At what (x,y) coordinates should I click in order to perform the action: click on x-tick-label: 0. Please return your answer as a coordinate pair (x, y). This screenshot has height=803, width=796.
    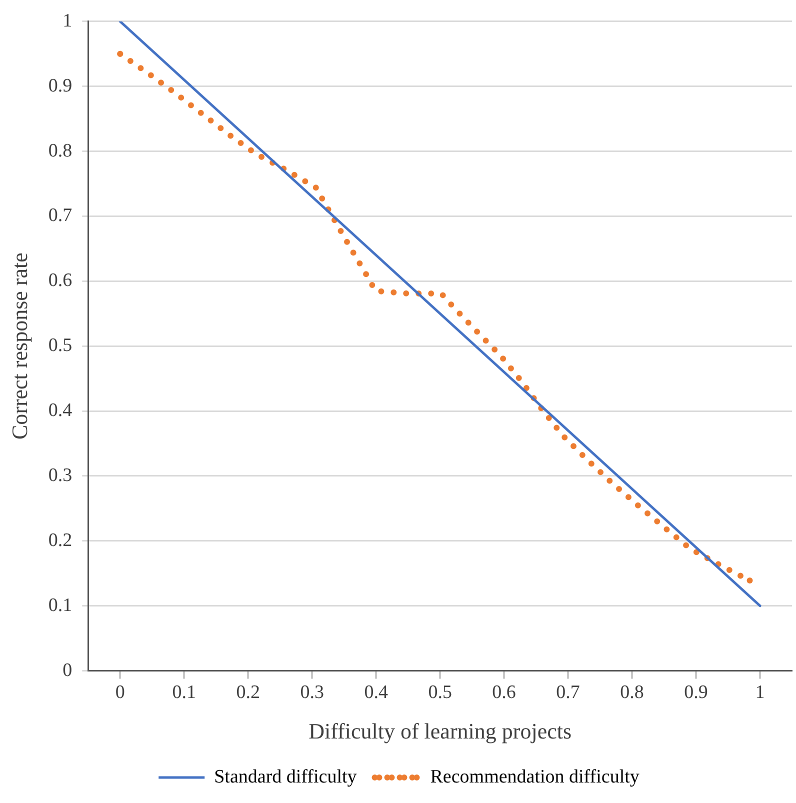
    Looking at the image, I should click on (120, 693).